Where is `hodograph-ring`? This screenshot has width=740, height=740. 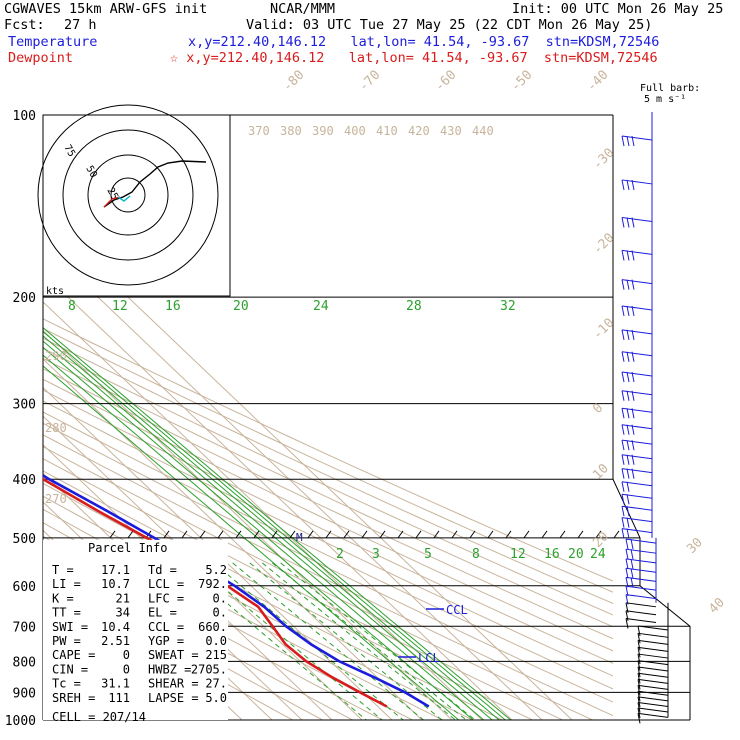
hodograph-ring is located at coordinates (128, 195).